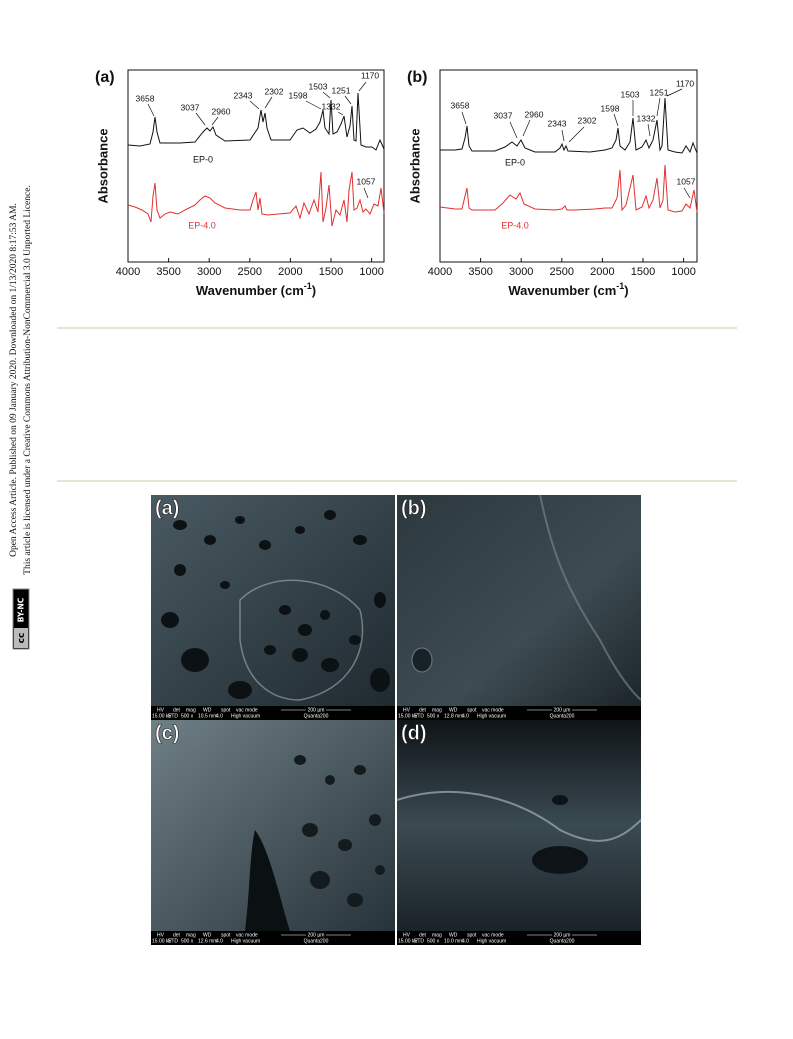 The width and height of the screenshot is (793, 1039). Describe the element at coordinates (203, 159) in the screenshot. I see `series-label: EP-0` at that location.